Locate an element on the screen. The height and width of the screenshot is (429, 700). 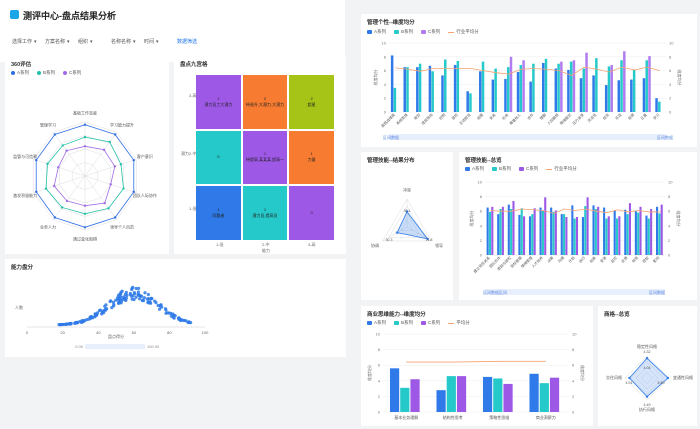
y-tick-label: 10 is located at coordinates (384, 43).